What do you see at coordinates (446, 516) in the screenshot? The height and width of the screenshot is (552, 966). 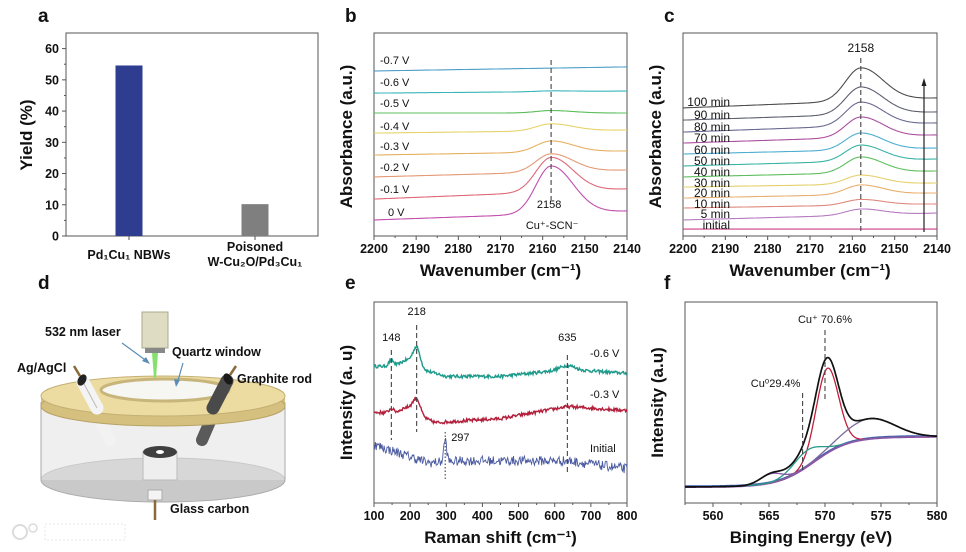 I see `x-tick-label: 300` at bounding box center [446, 516].